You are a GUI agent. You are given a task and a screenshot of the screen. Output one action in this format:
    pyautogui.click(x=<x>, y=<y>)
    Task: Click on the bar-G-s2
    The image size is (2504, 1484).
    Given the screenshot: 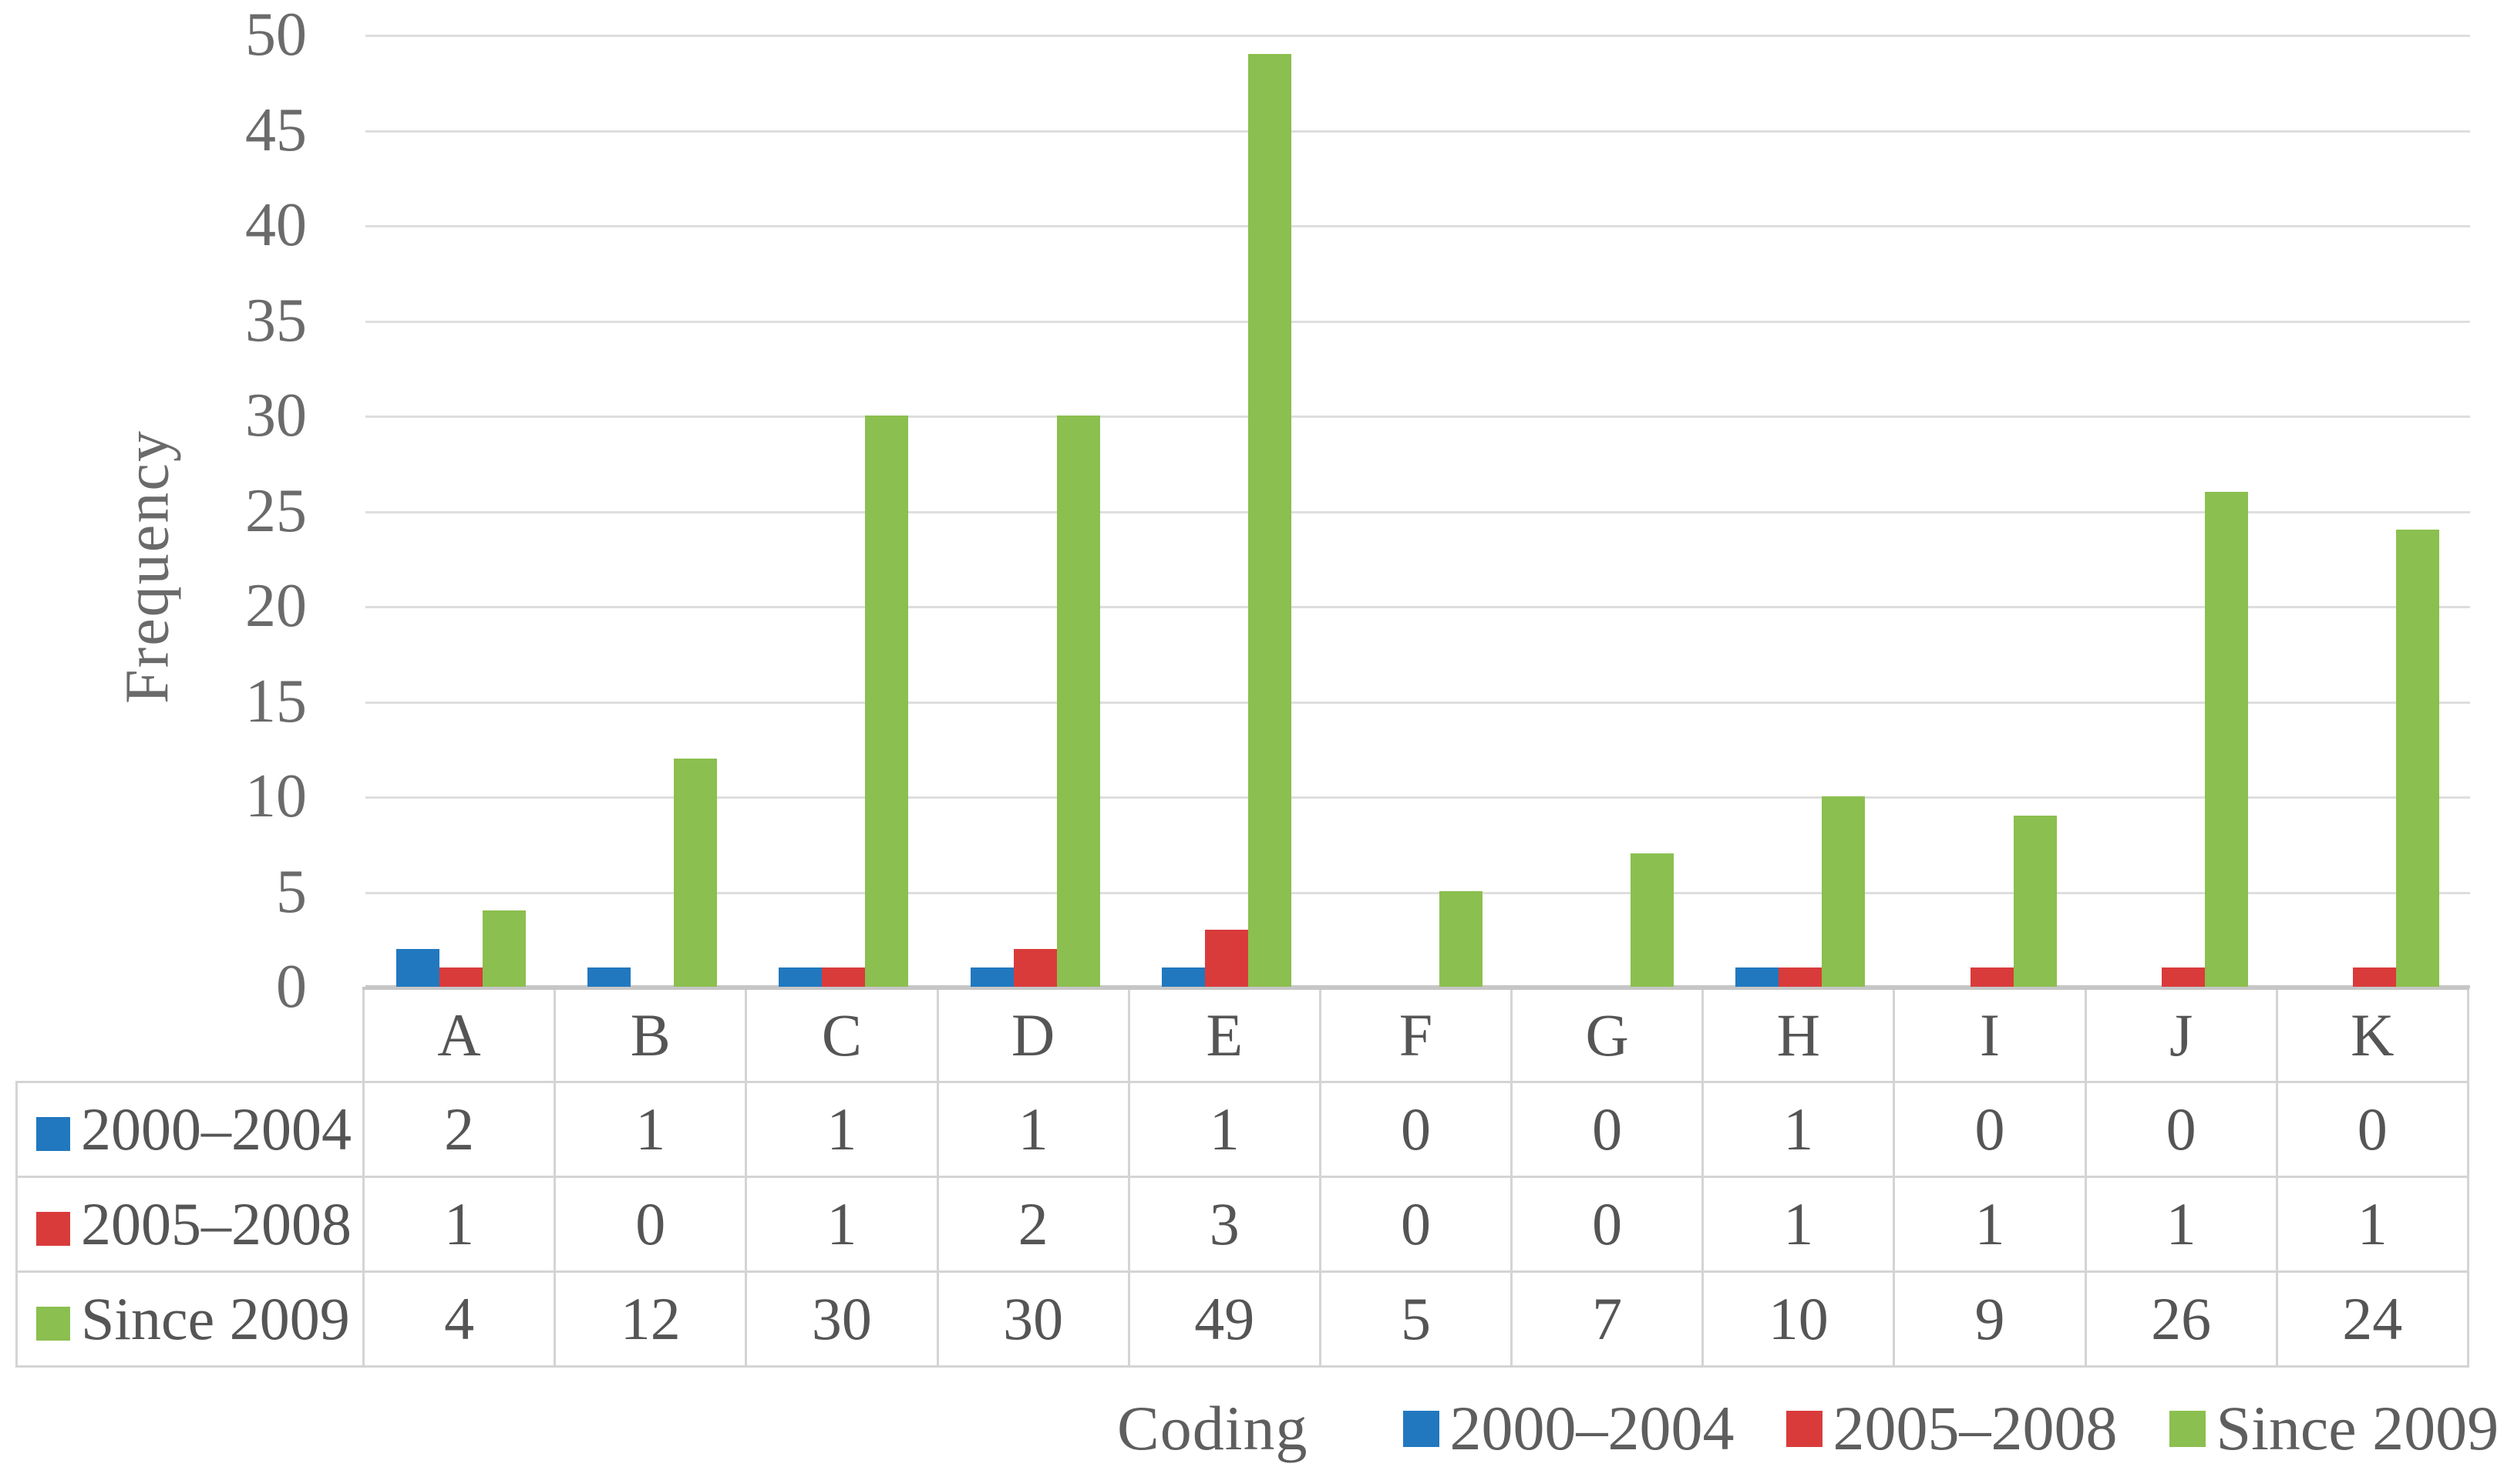 What is the action you would take?
    pyautogui.click(x=1652, y=920)
    